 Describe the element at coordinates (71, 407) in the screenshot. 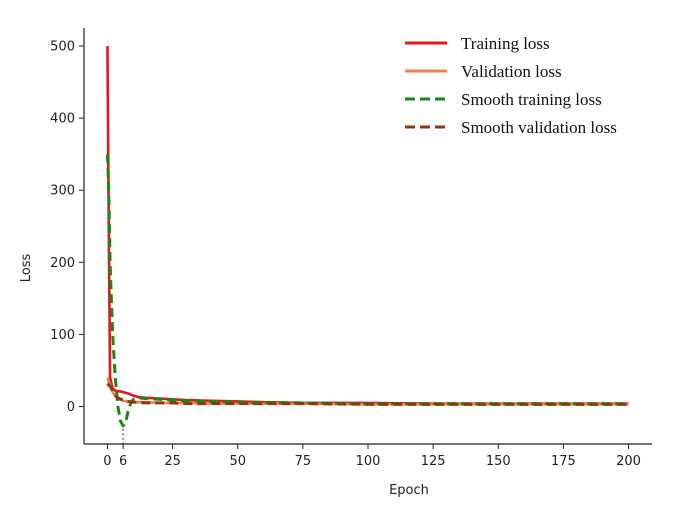

I see `y-tick-label: 0` at that location.